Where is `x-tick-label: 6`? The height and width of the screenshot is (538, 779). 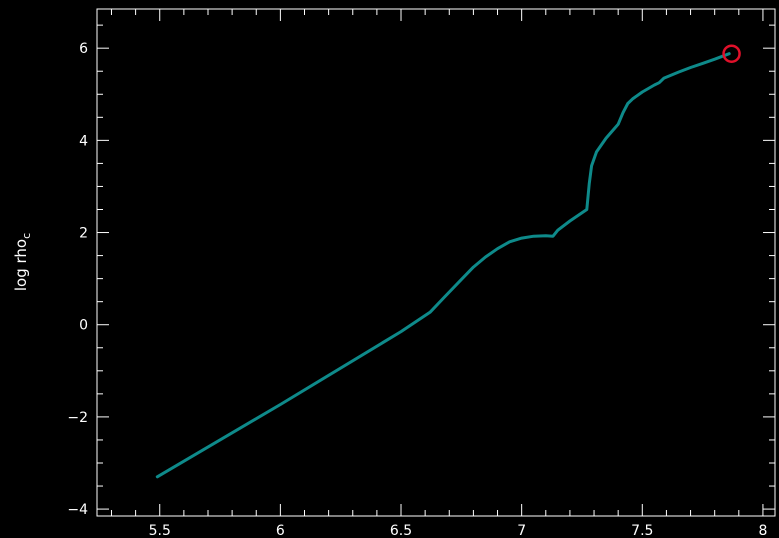
x-tick-label: 6 is located at coordinates (280, 530).